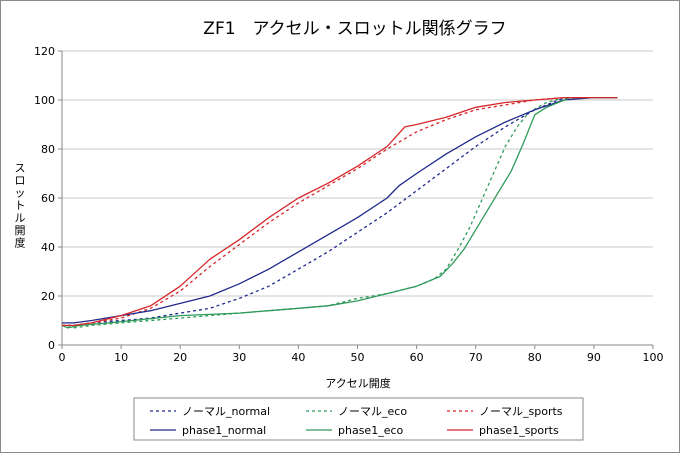  What do you see at coordinates (48, 149) in the screenshot?
I see `y-tick-label-4: 80` at bounding box center [48, 149].